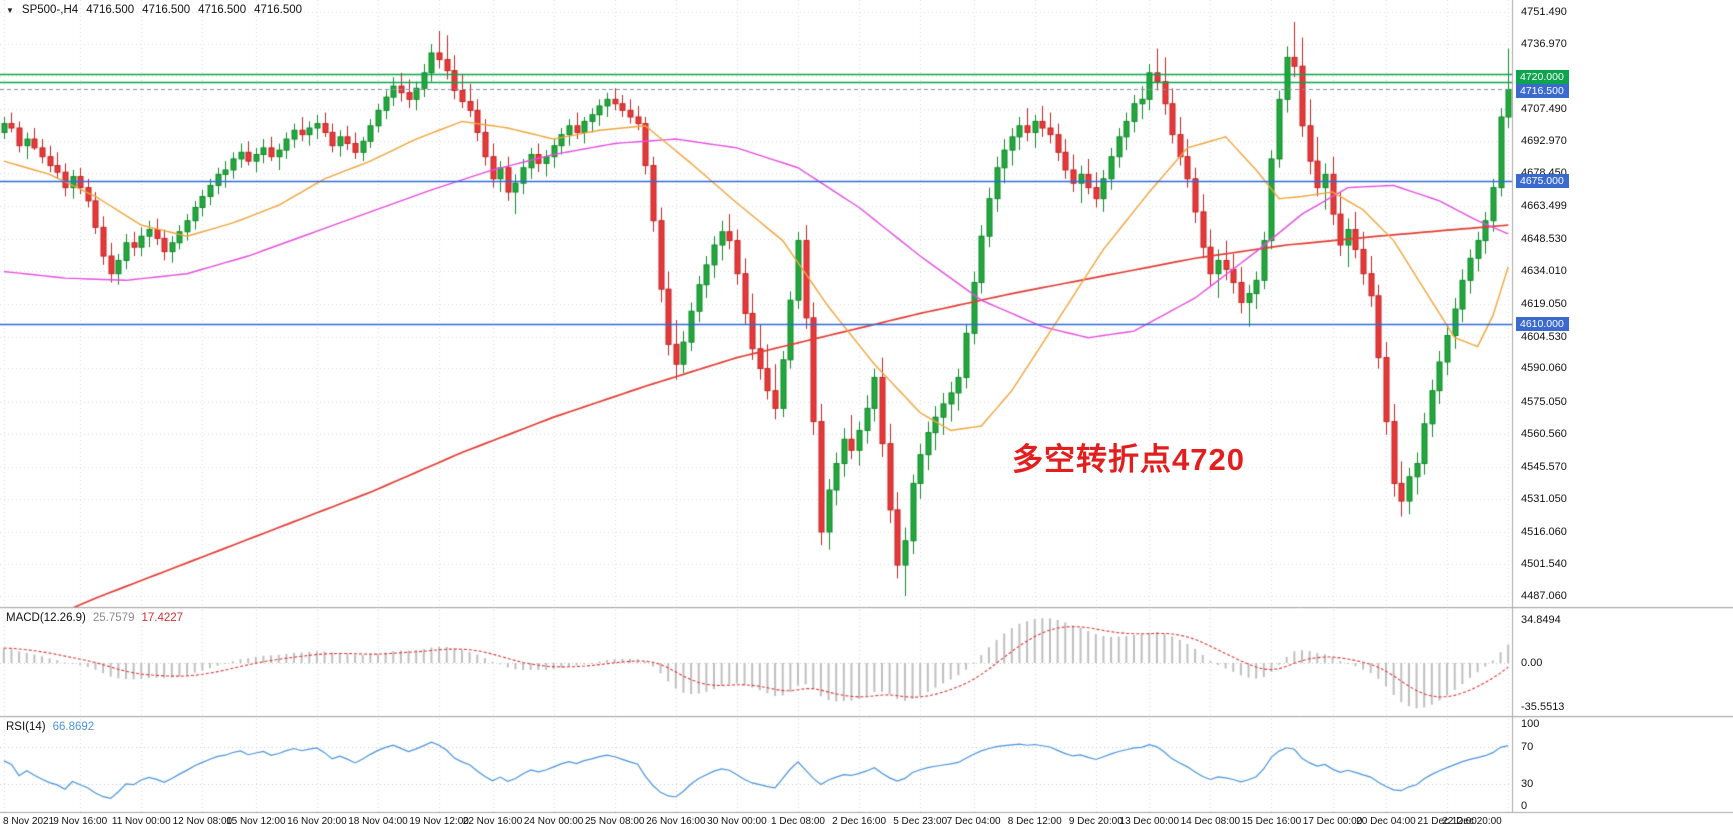 Image resolution: width=1733 pixels, height=837 pixels. Describe the element at coordinates (141, 821) in the screenshot. I see `time-axis-label: 11 Nov 00:00` at that location.